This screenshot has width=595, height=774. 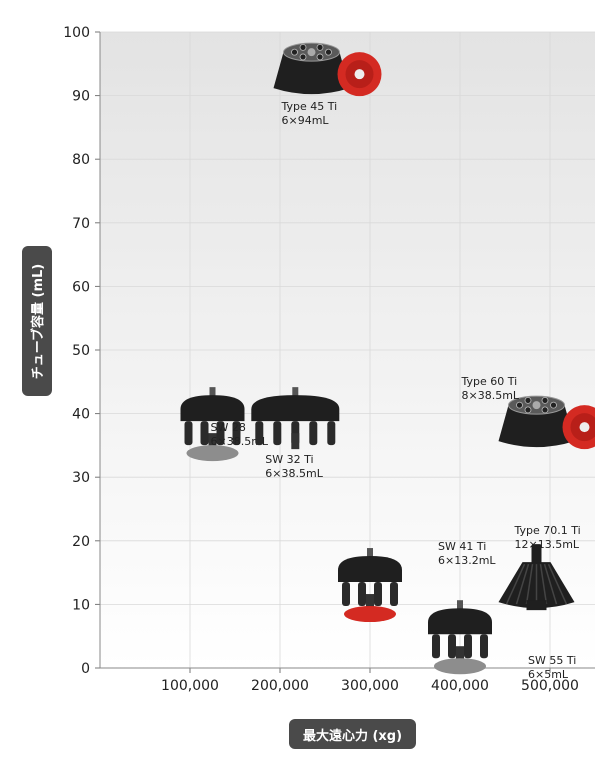 What do you see at coordinates (289, 459) in the screenshot?
I see `rotor-name-label: SW 32 Ti` at bounding box center [289, 459].